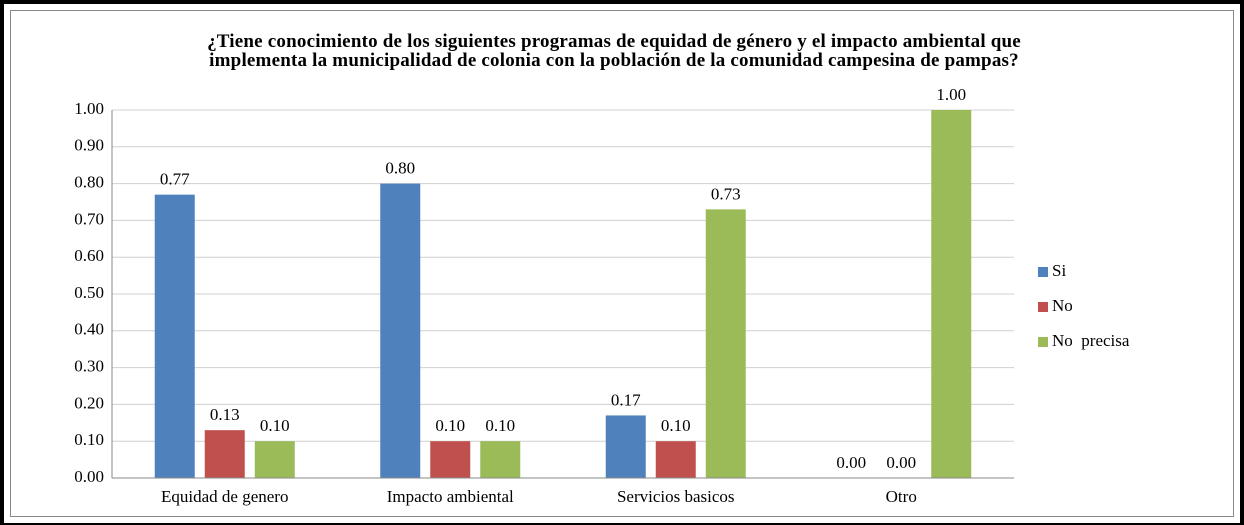 This screenshot has width=1244, height=525. Describe the element at coordinates (224, 496) in the screenshot. I see `x-tick-label: Equidad de genero` at that location.